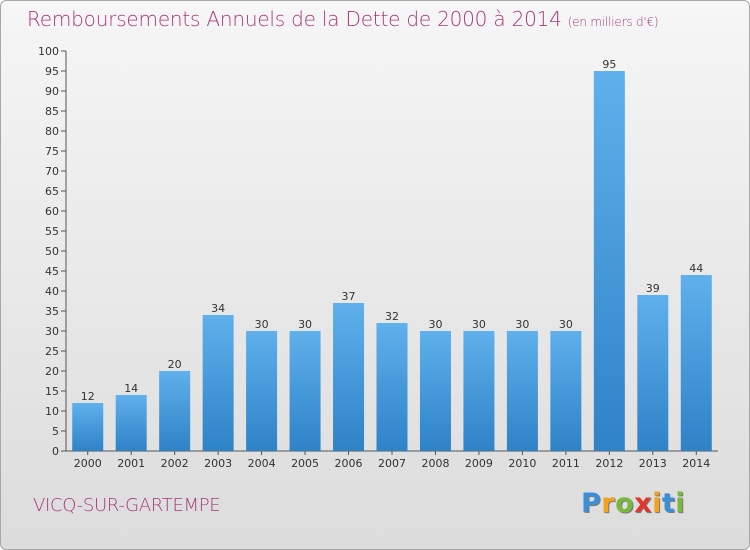 This screenshot has width=750, height=550. I want to click on y-tick-label: 10, so click(52, 411).